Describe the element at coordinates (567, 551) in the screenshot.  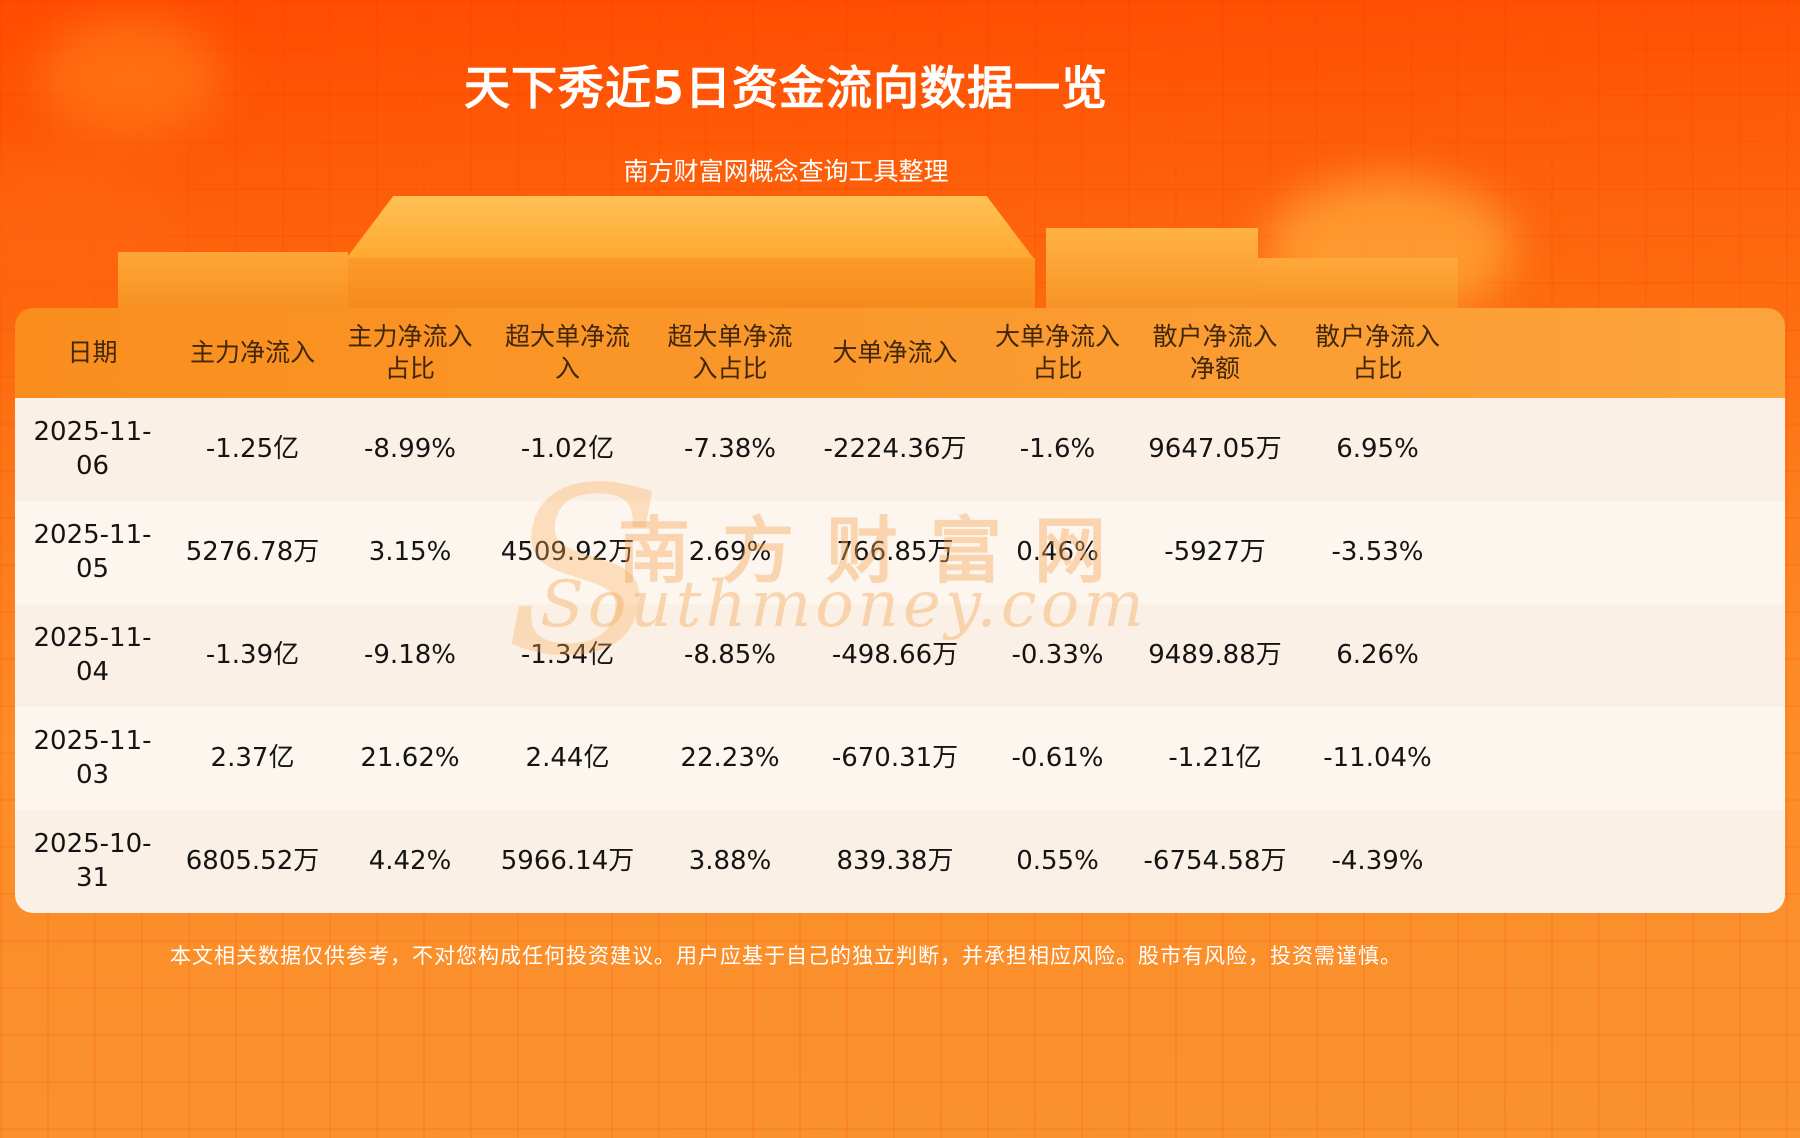
I see `value-cell: 4509.92万` at that location.